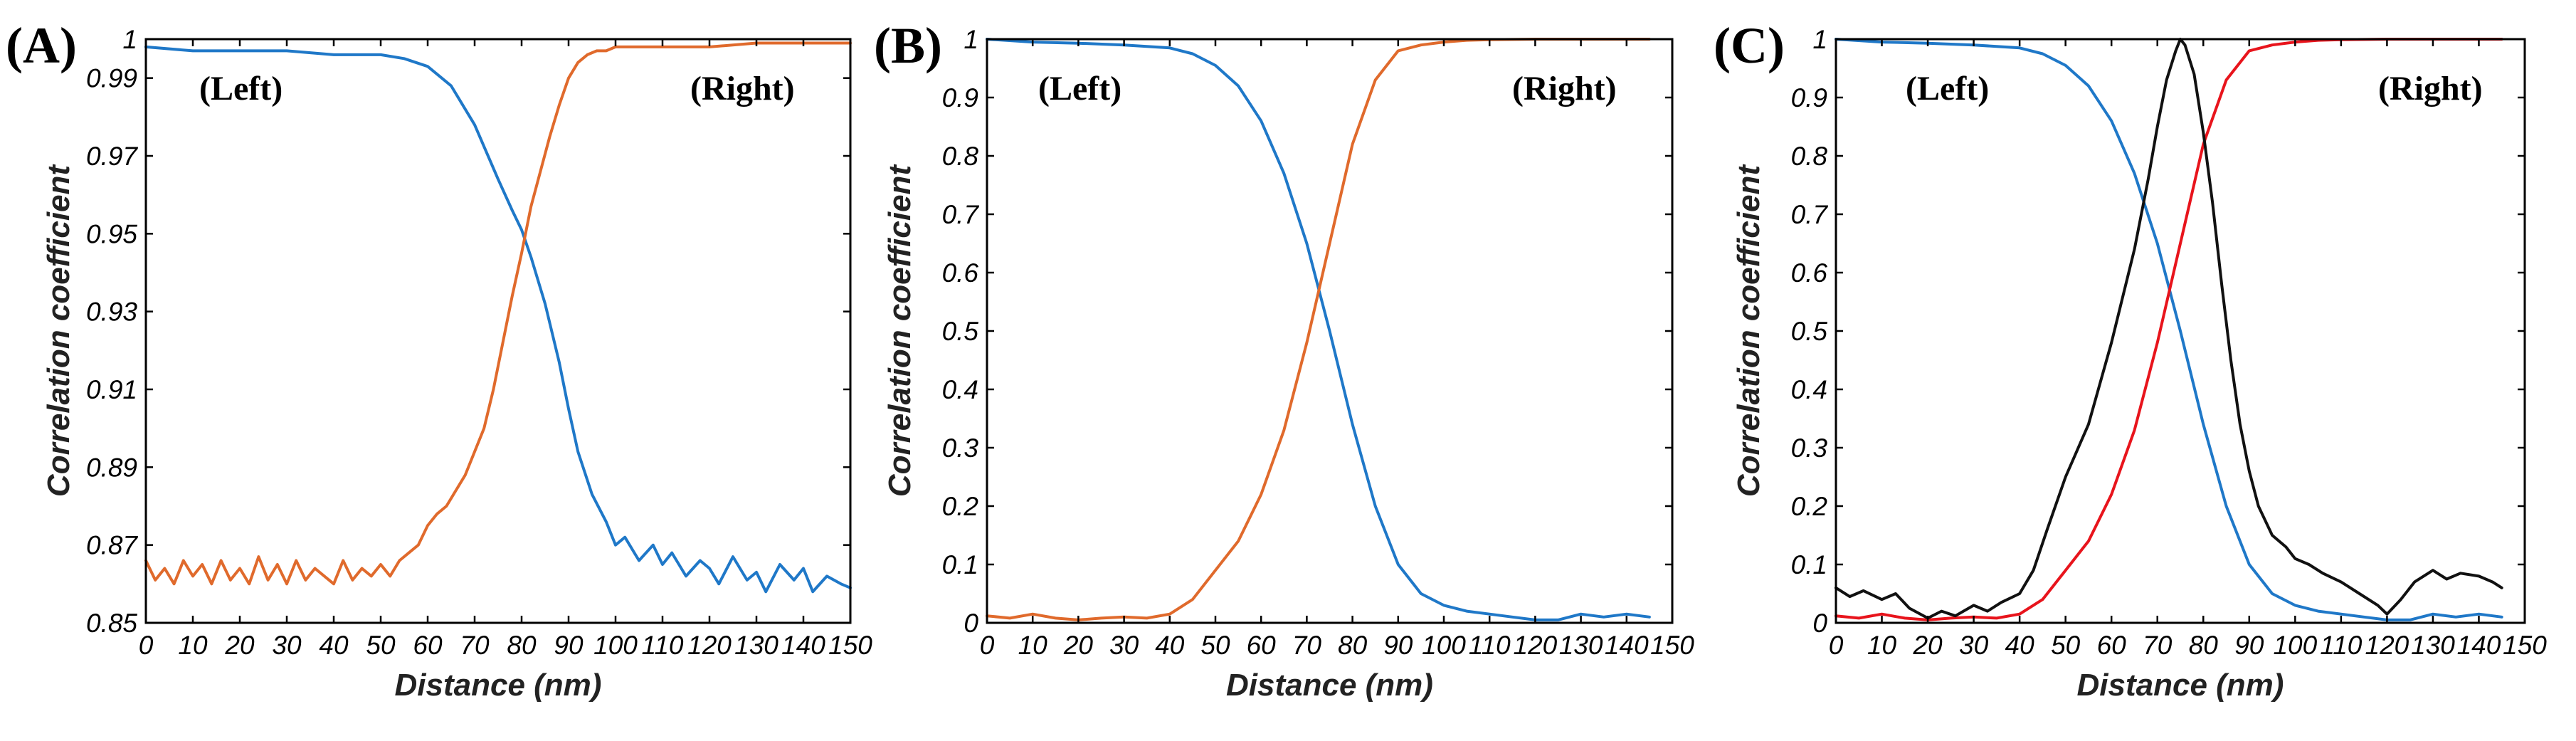  I want to click on y-tick-label: 0.8, so click(1809, 157).